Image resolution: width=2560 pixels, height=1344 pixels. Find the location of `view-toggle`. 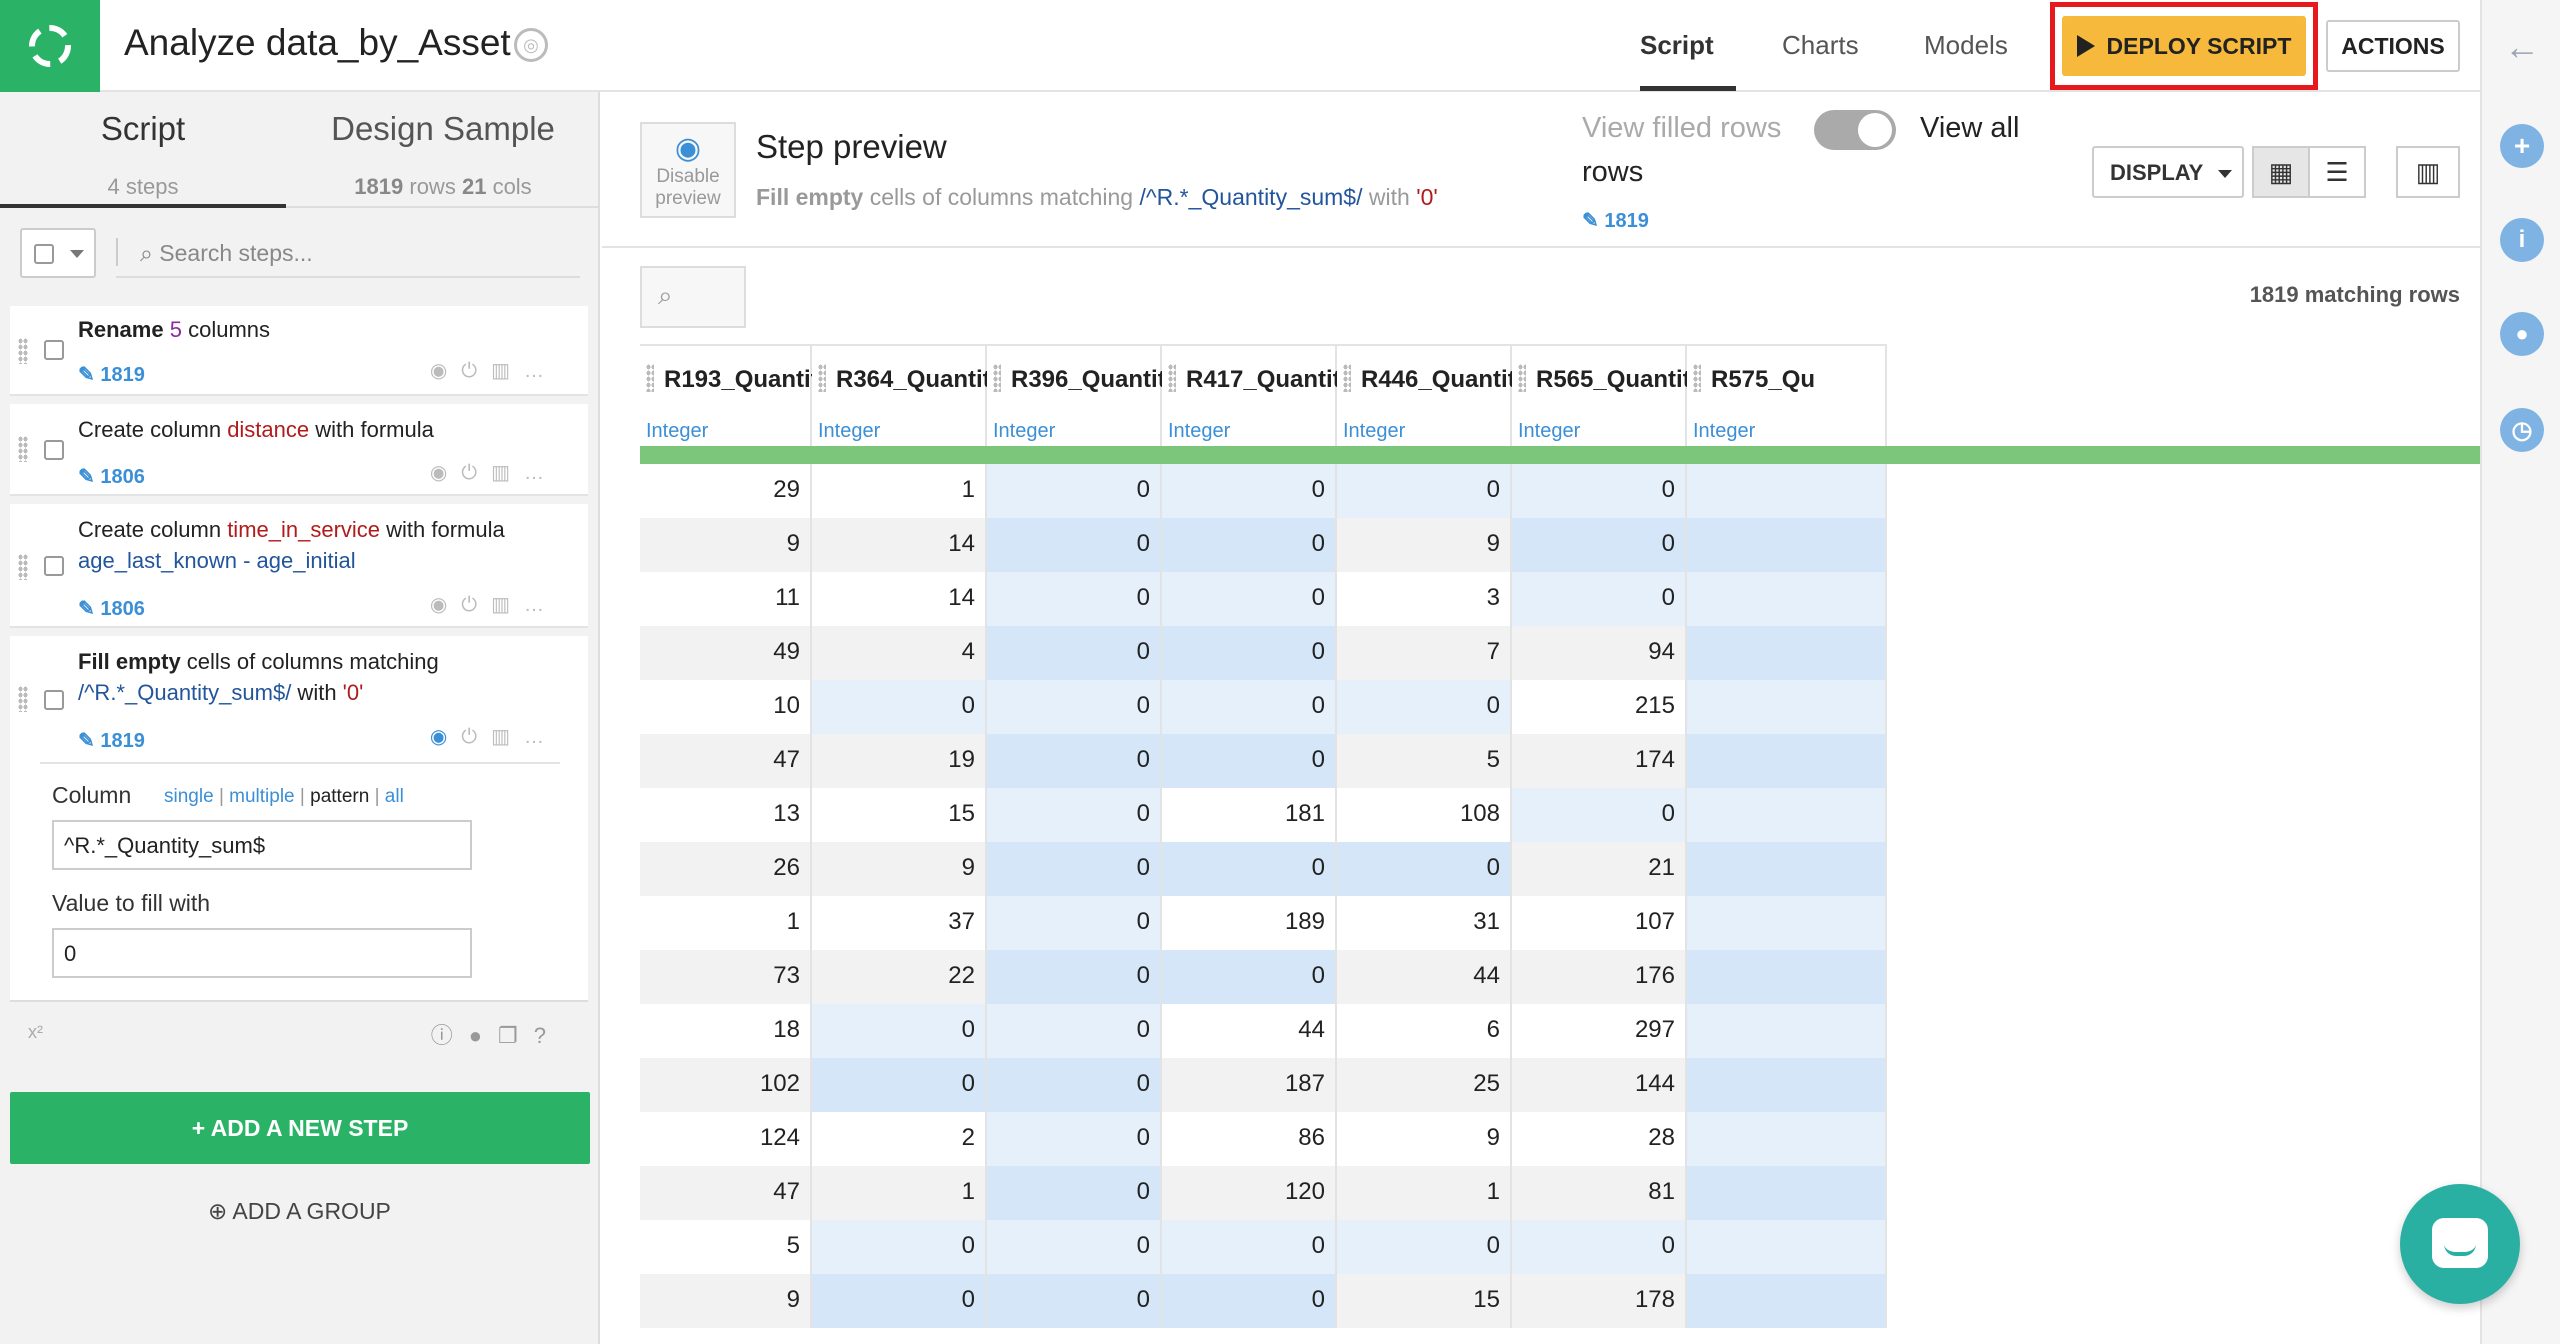

view-toggle is located at coordinates (1855, 130).